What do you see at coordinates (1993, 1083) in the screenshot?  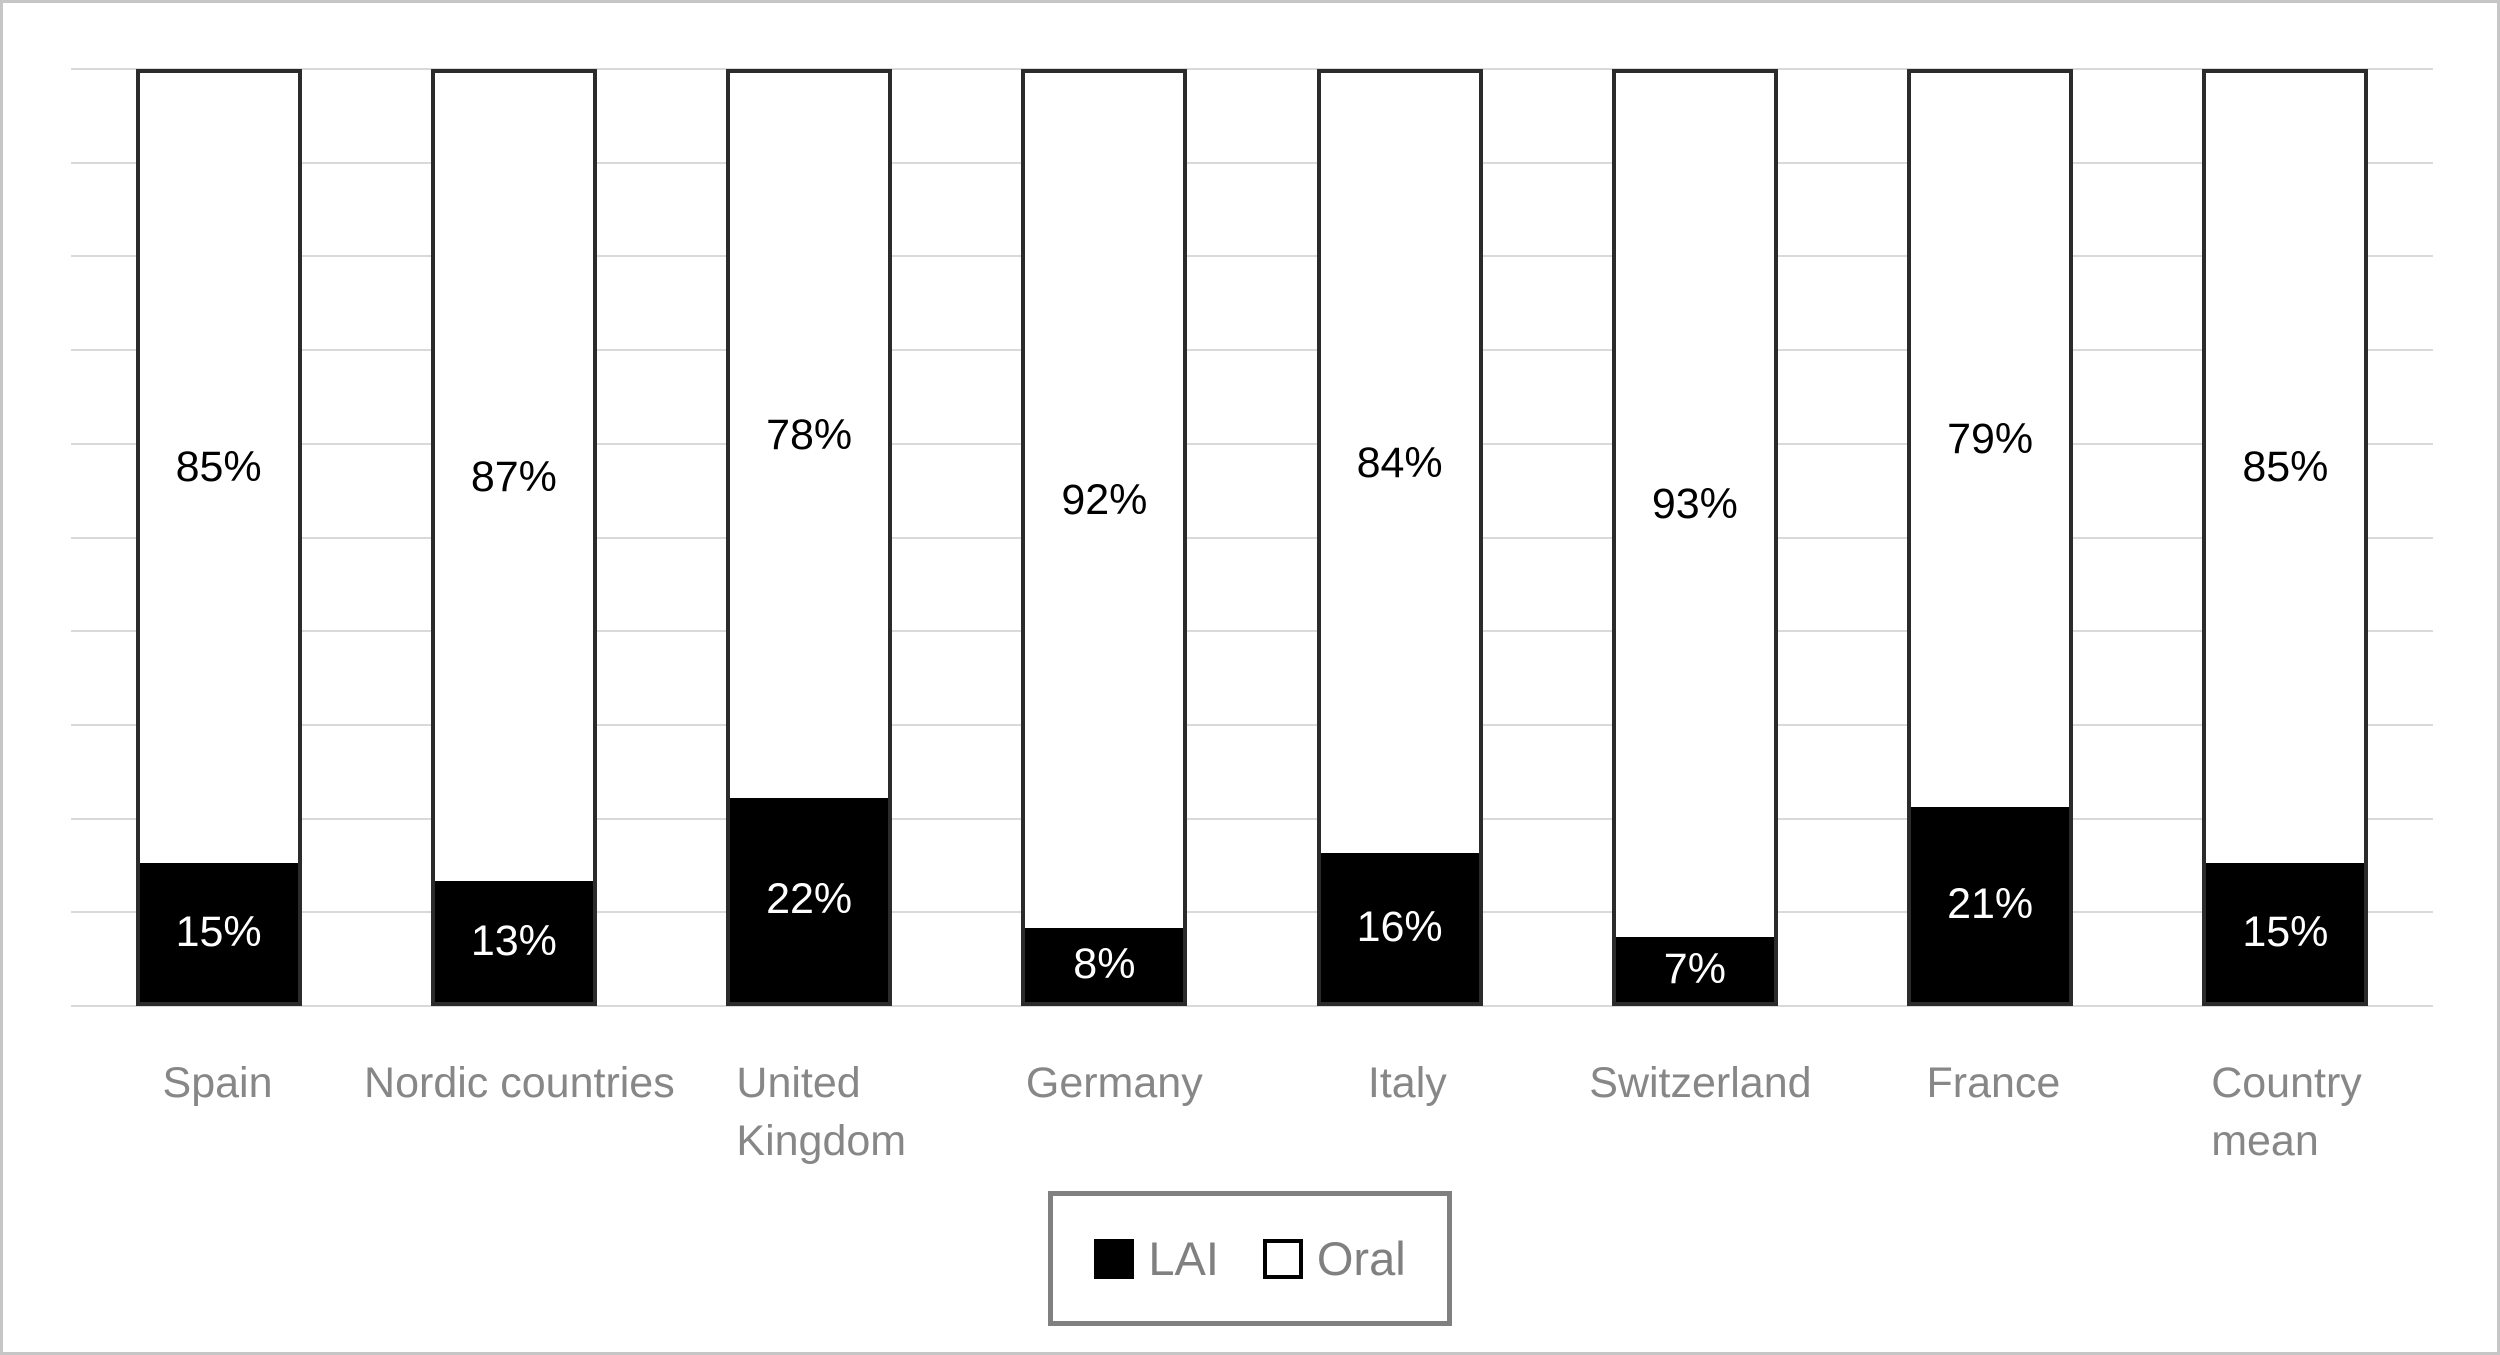 I see `category-label: France` at bounding box center [1993, 1083].